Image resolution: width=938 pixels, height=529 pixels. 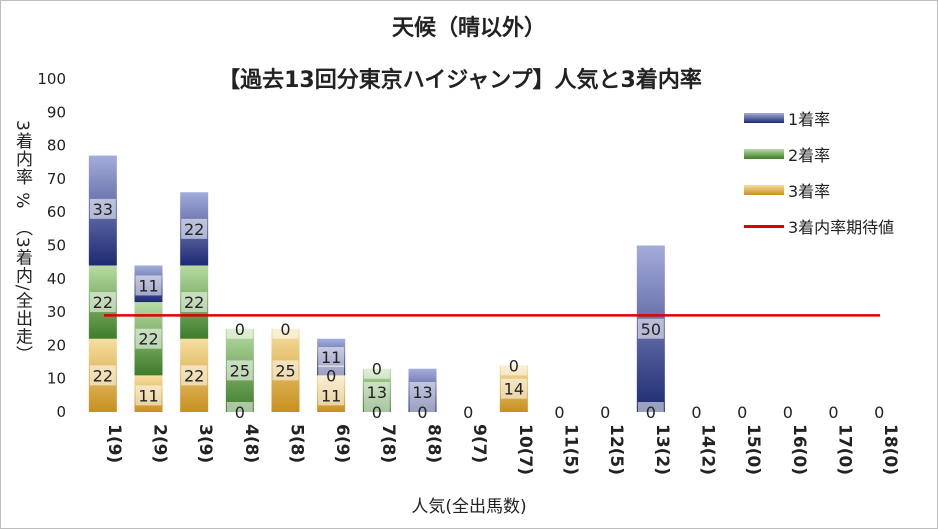 I want to click on chart-subtitle: 【過去13回分東京ハイジャンプ】人気と3着内率, so click(x=460, y=80).